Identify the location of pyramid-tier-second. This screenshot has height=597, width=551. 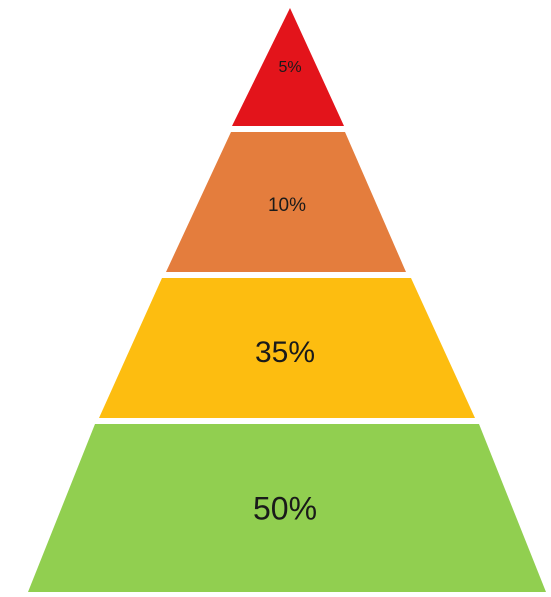
(286, 202).